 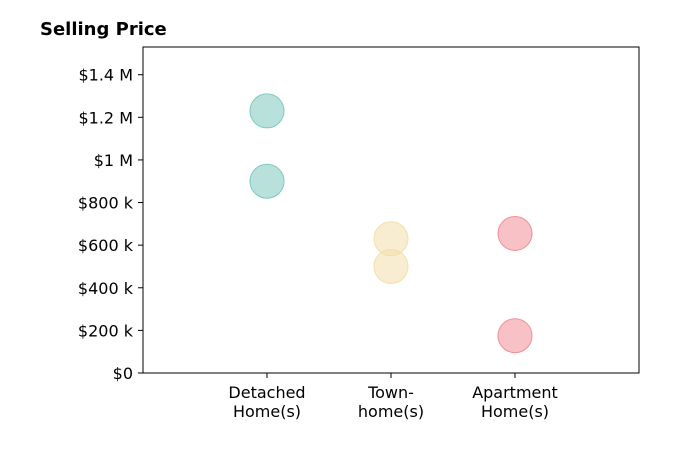 I want to click on chart-title: Selling Price, so click(x=103, y=29).